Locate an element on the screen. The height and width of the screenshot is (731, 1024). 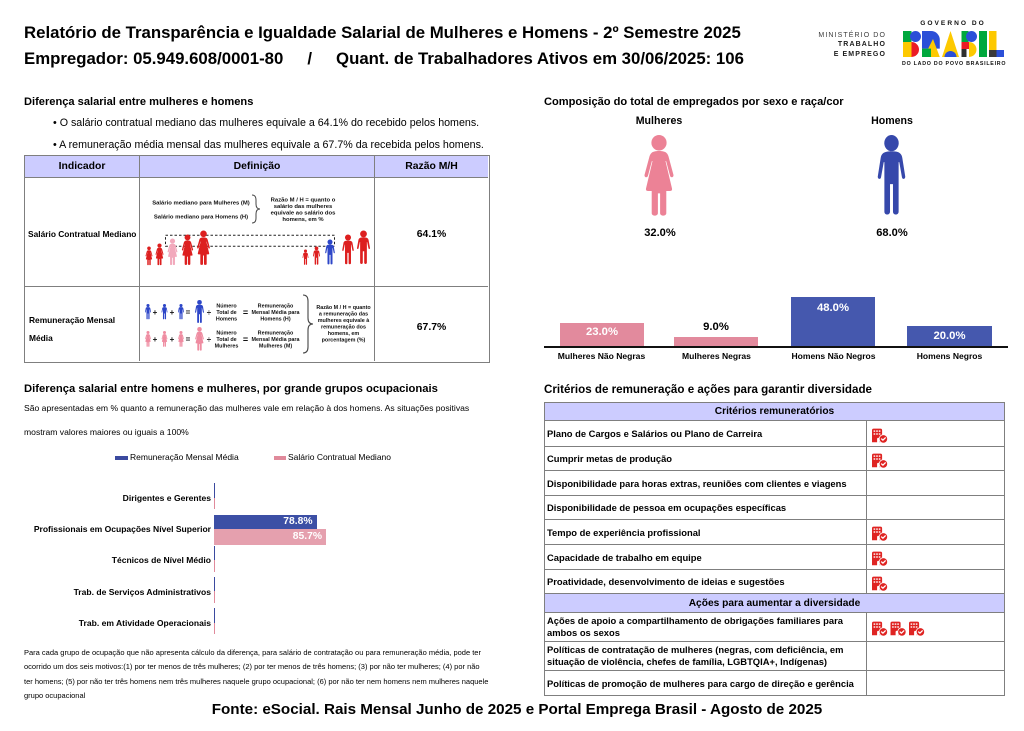
svg-text: a remuneração das is located at coordinates (343, 315).